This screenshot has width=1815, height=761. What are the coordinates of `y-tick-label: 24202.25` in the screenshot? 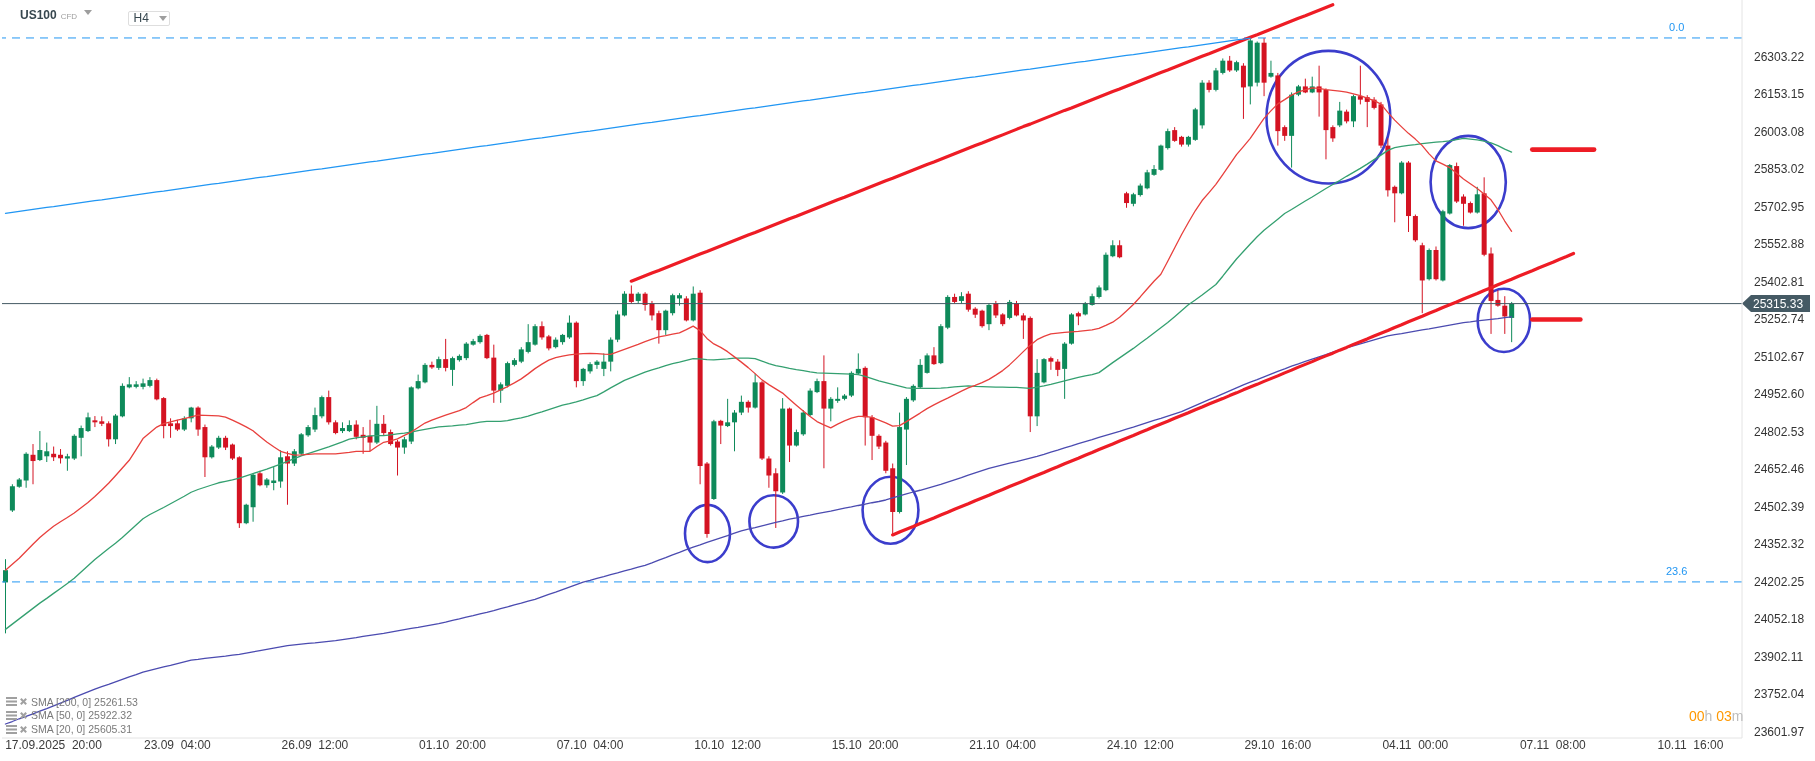 It's located at (1779, 581).